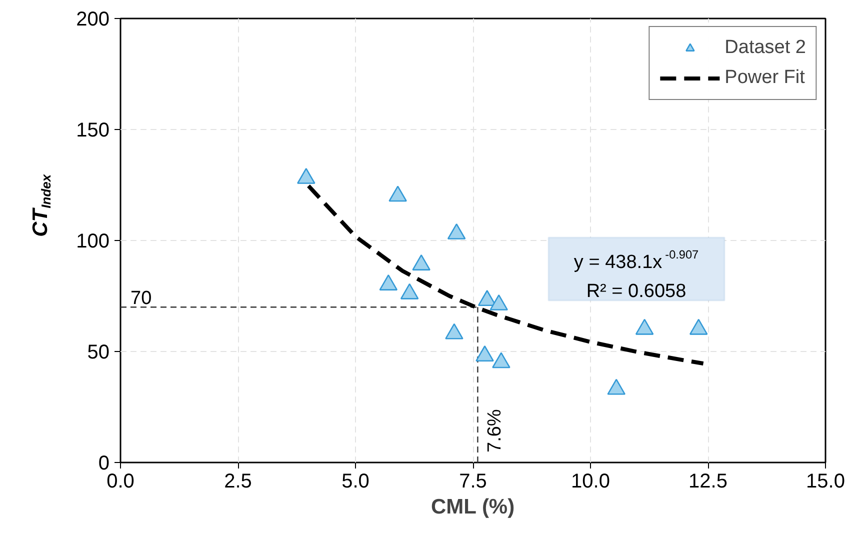 This screenshot has width=847, height=557. What do you see at coordinates (93, 19) in the screenshot?
I see `y-tick-label: 200` at bounding box center [93, 19].